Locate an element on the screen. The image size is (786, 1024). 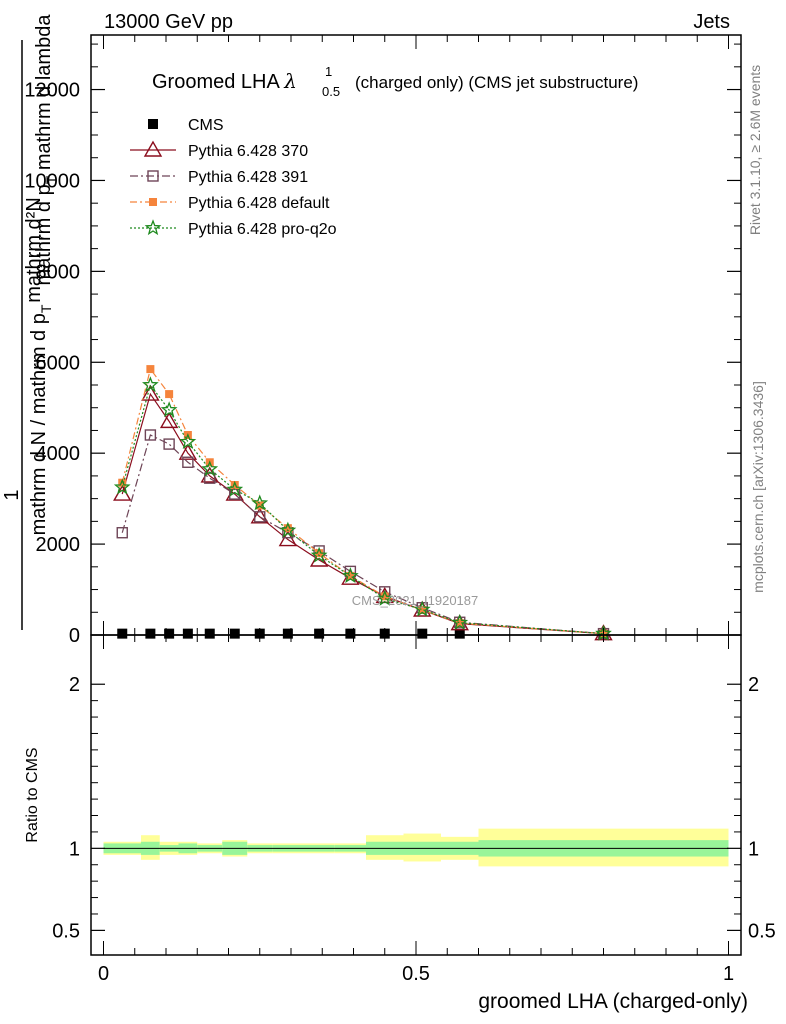
mcplots-label: mcplots.cern.ch [arXiv:1306.3436] is located at coordinates (758, 487).